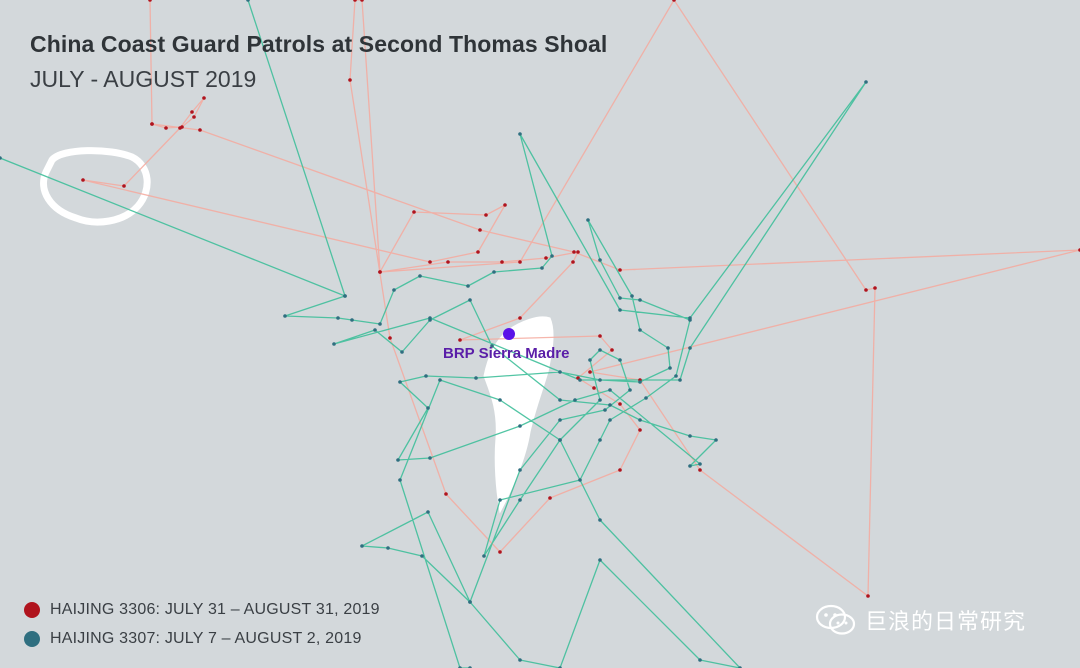  What do you see at coordinates (215, 609) in the screenshot?
I see `legend-label: HAIJING 3306: JULY 31 – AUGUST 31, 2019` at bounding box center [215, 609].